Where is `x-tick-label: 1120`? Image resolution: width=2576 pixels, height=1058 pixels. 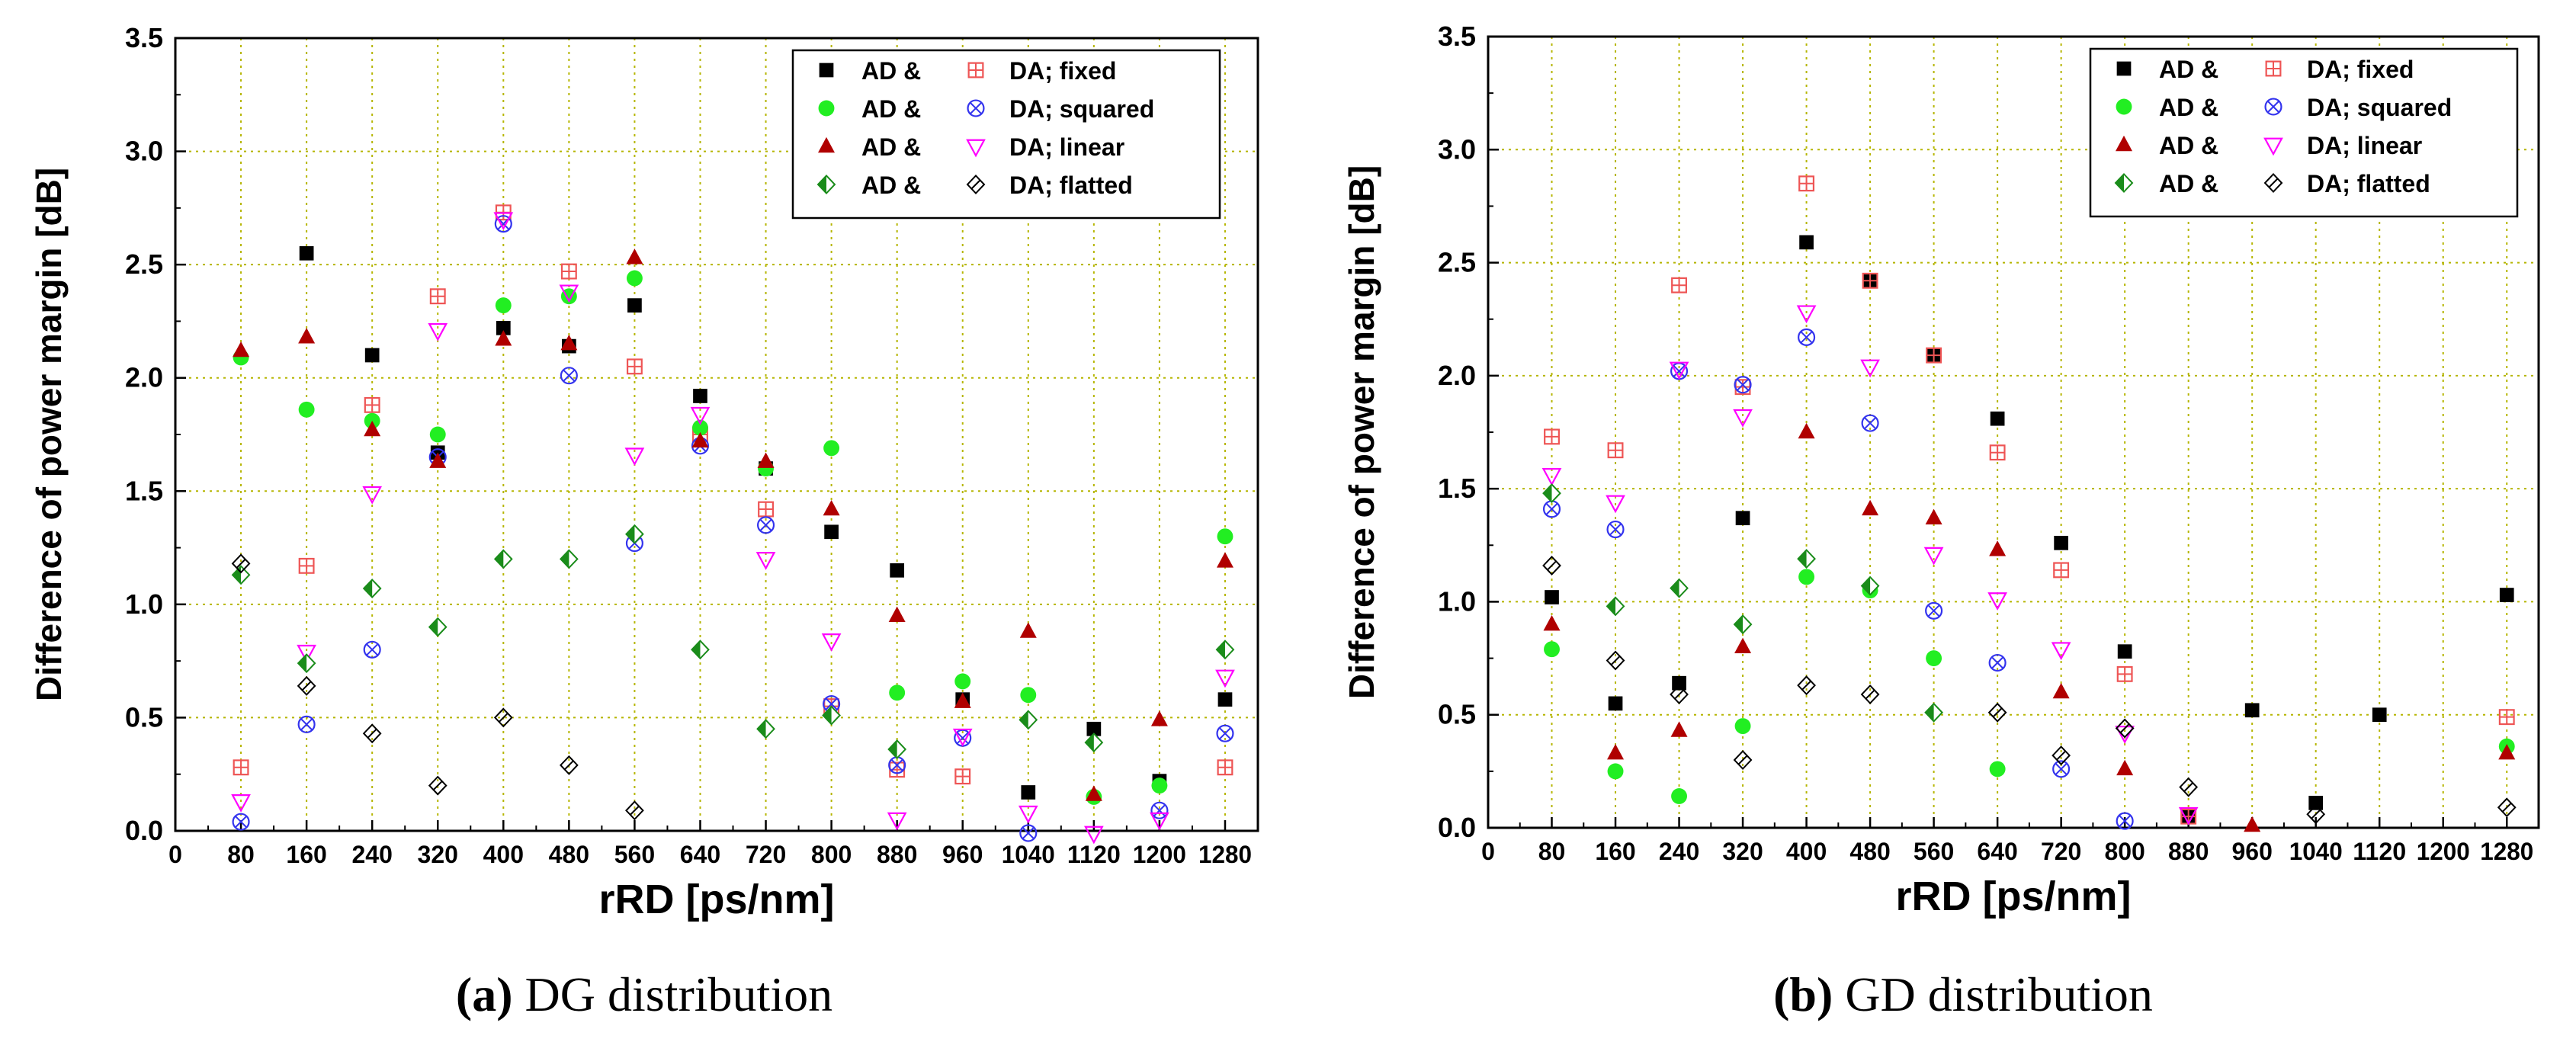
x-tick-label: 1120 is located at coordinates (1094, 855).